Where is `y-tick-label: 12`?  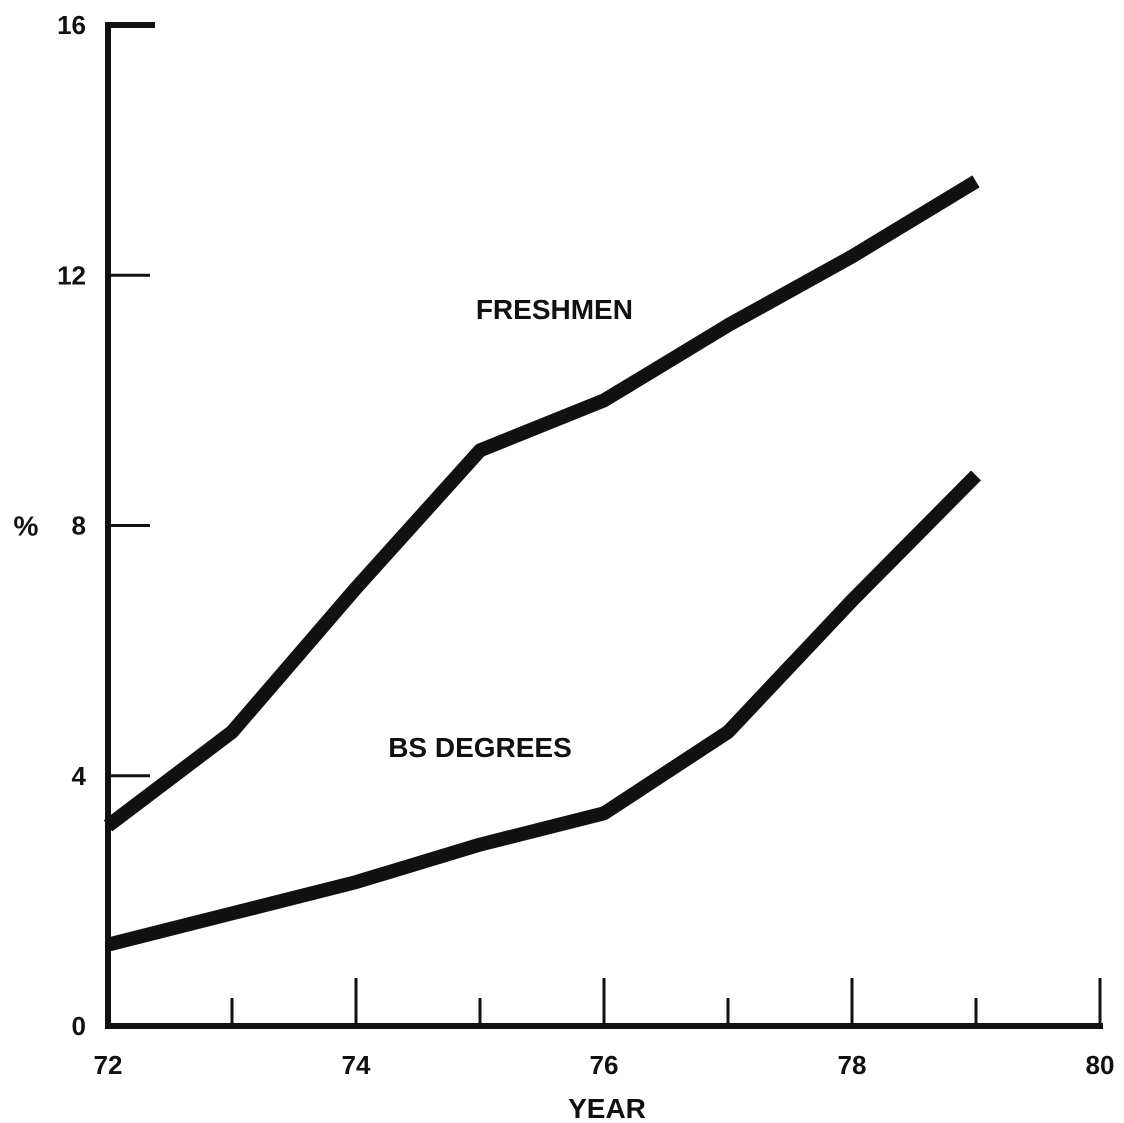 y-tick-label: 12 is located at coordinates (71, 275).